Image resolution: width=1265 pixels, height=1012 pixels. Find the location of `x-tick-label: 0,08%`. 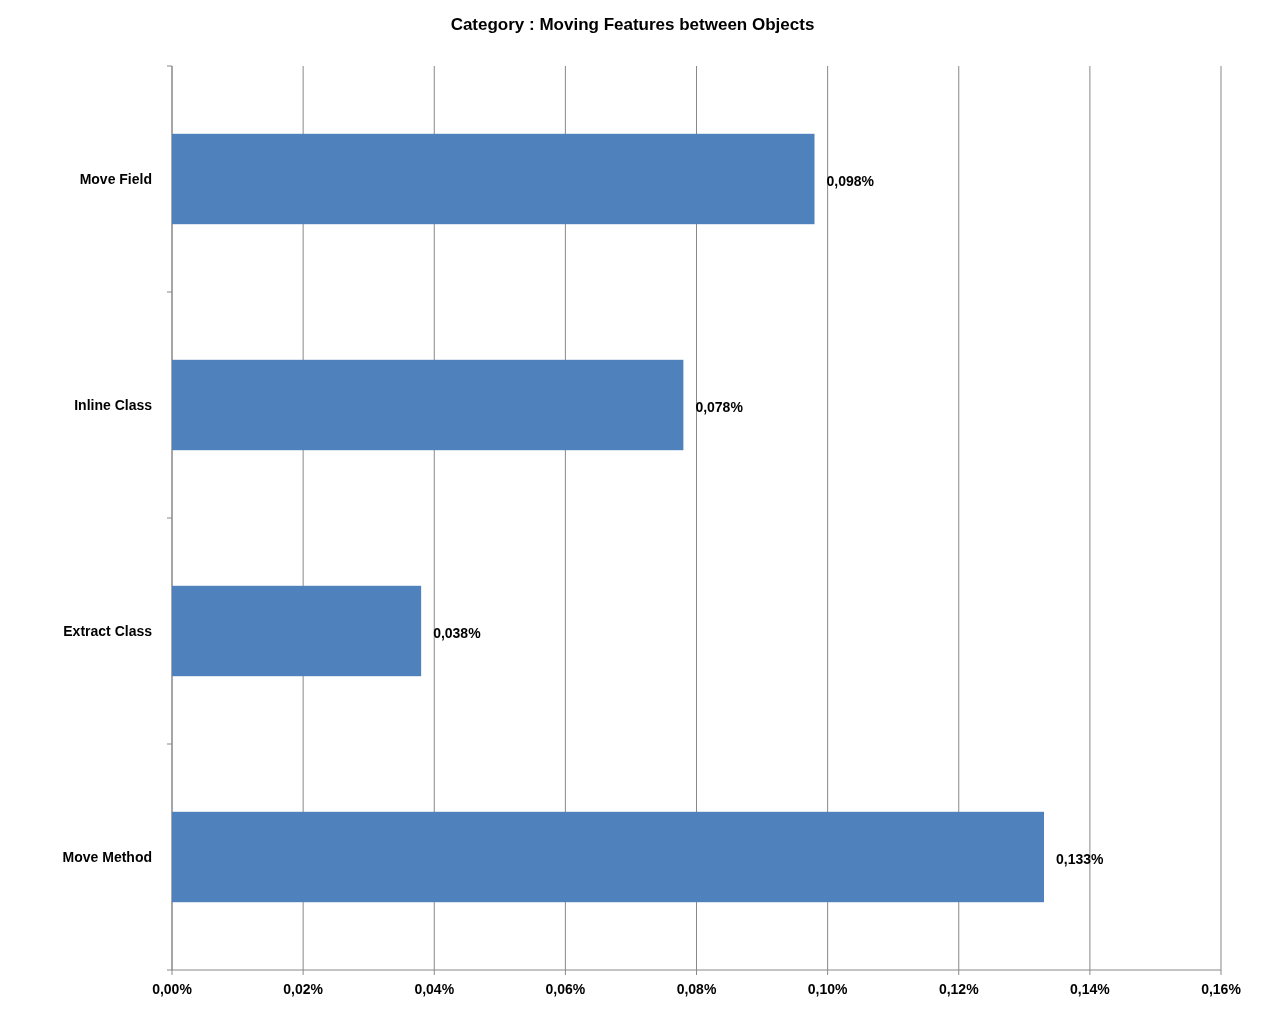

x-tick-label: 0,08% is located at coordinates (696, 989).